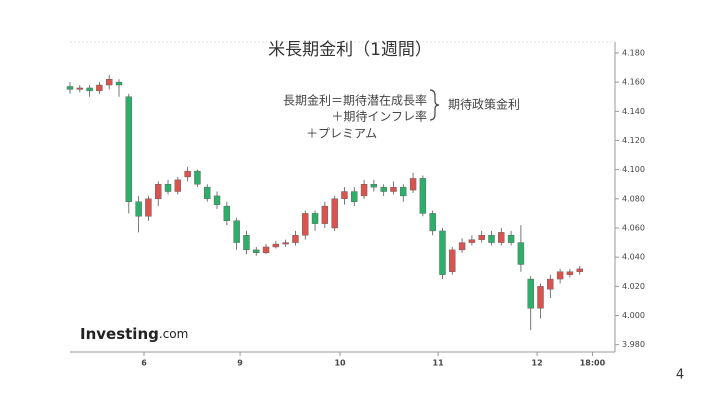  I want to click on x-tick-label: 10, so click(340, 363).